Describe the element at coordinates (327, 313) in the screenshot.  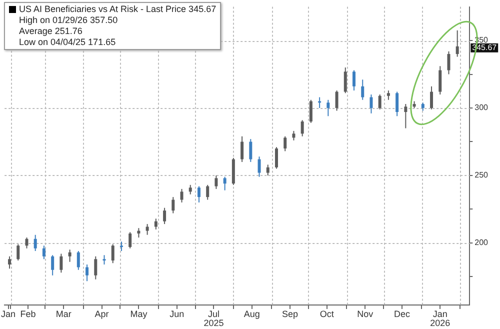
I see `x-tick-label: Oct` at that location.